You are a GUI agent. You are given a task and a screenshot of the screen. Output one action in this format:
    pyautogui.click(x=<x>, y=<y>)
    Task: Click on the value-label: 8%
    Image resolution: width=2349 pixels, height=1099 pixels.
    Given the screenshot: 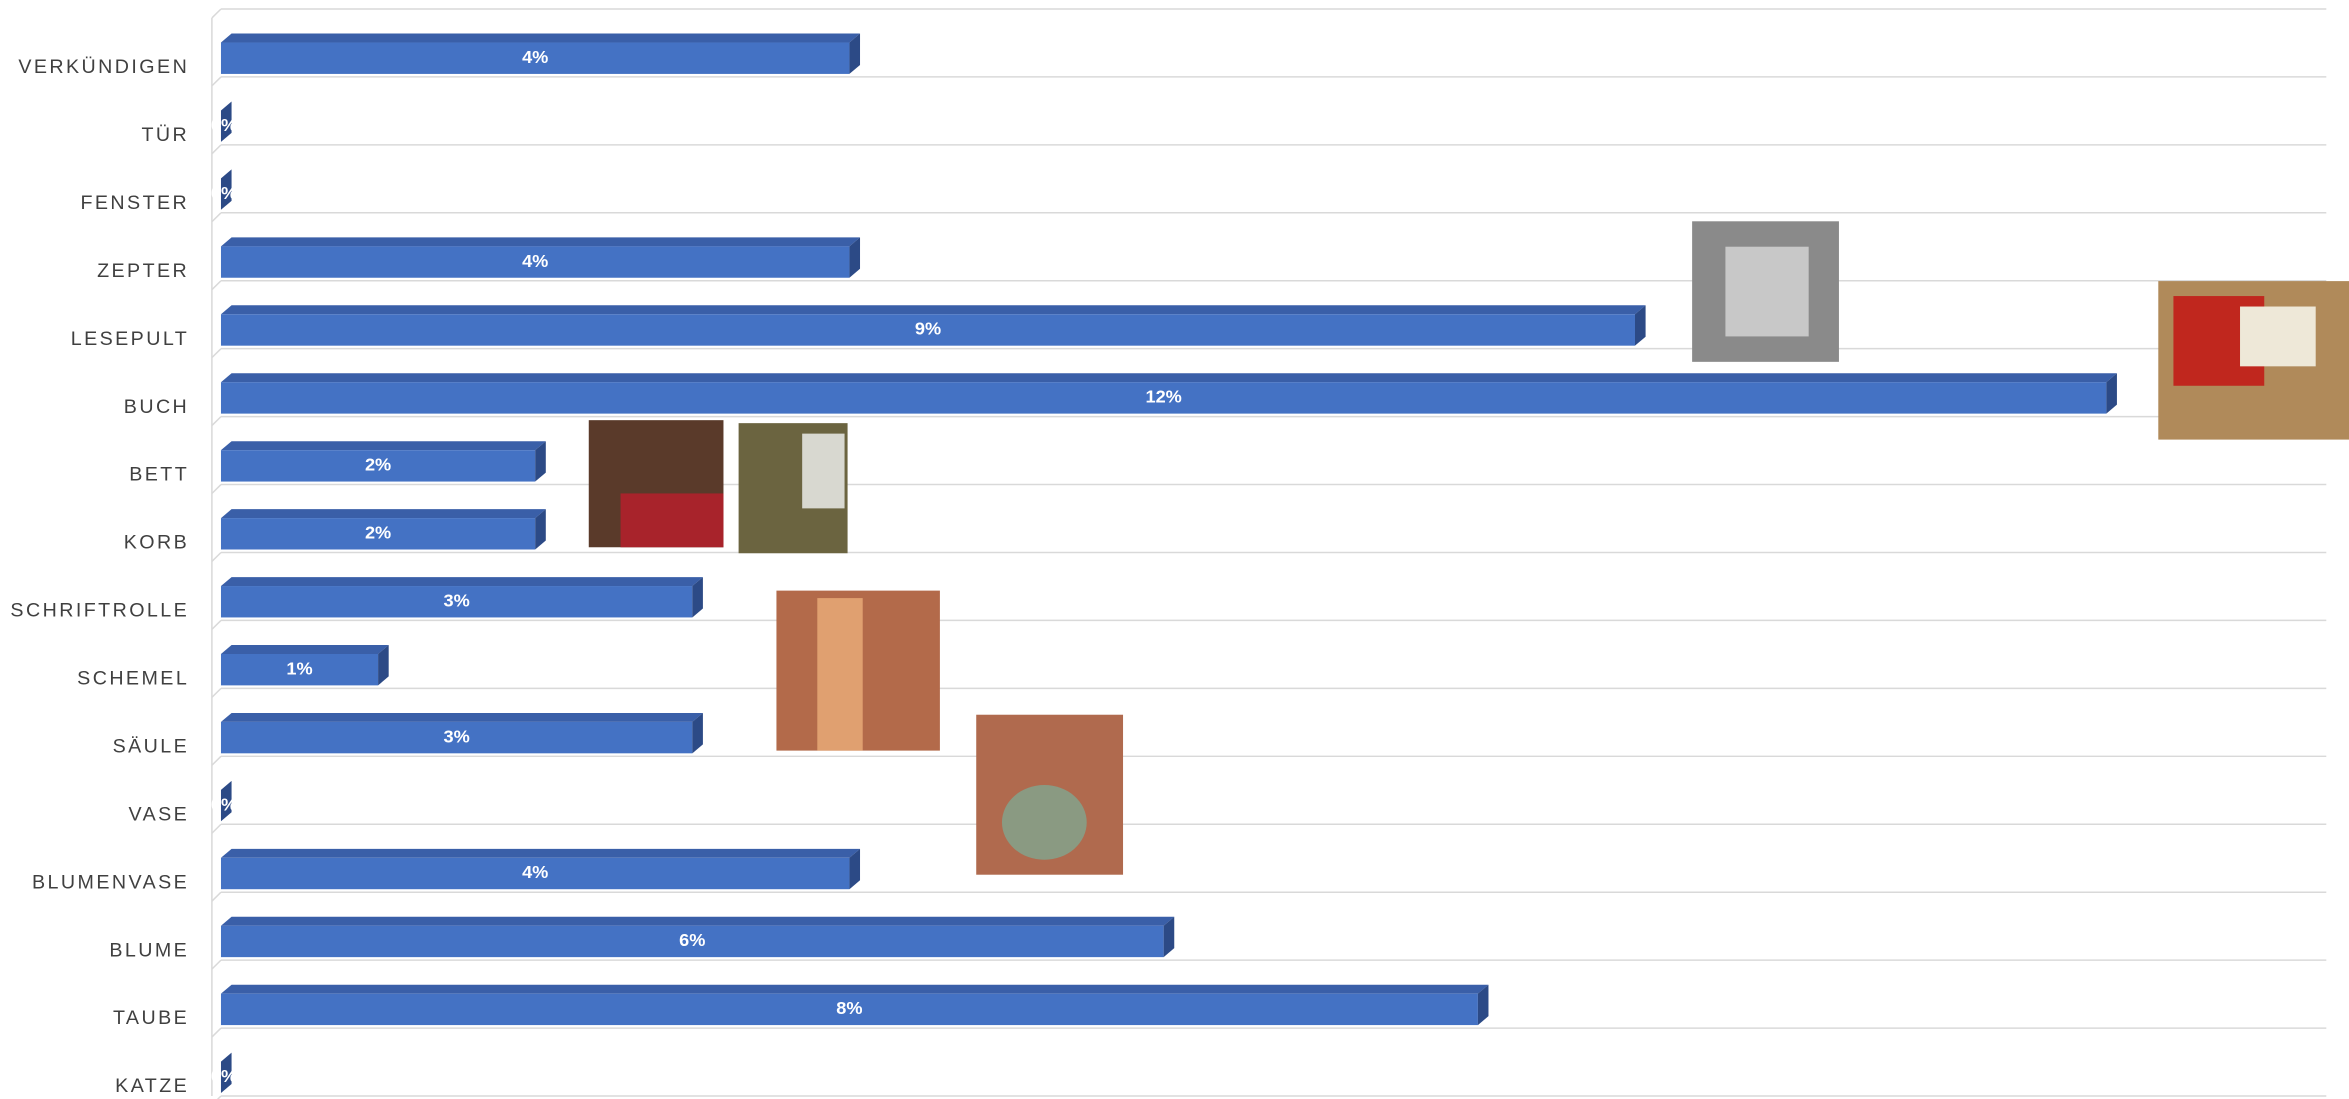 What is the action you would take?
    pyautogui.click(x=849, y=1008)
    